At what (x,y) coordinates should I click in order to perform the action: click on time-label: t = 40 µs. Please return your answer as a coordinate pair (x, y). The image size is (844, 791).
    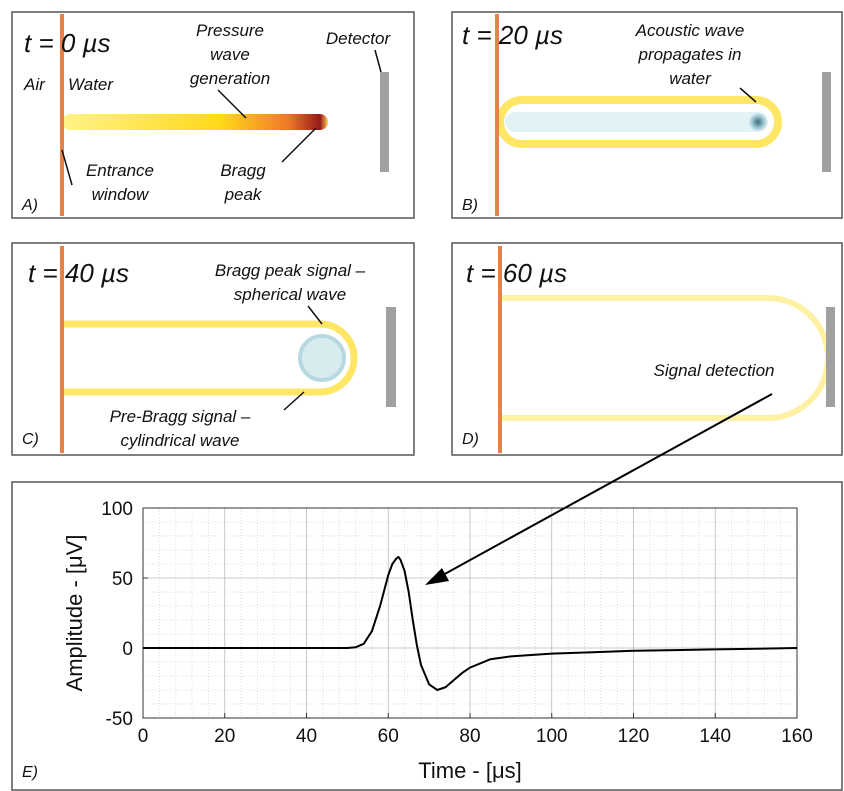
    Looking at the image, I should click on (78, 273).